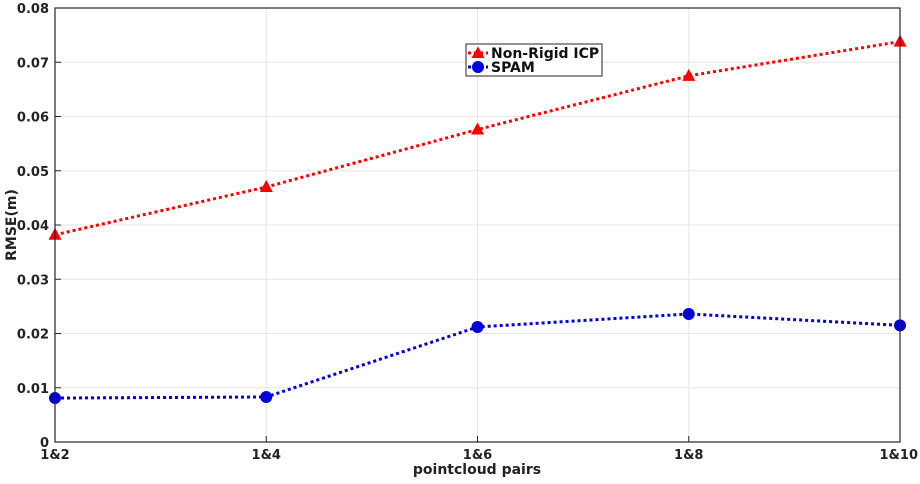  What do you see at coordinates (54, 455) in the screenshot?
I see `x-tick-label: 1&2` at bounding box center [54, 455].